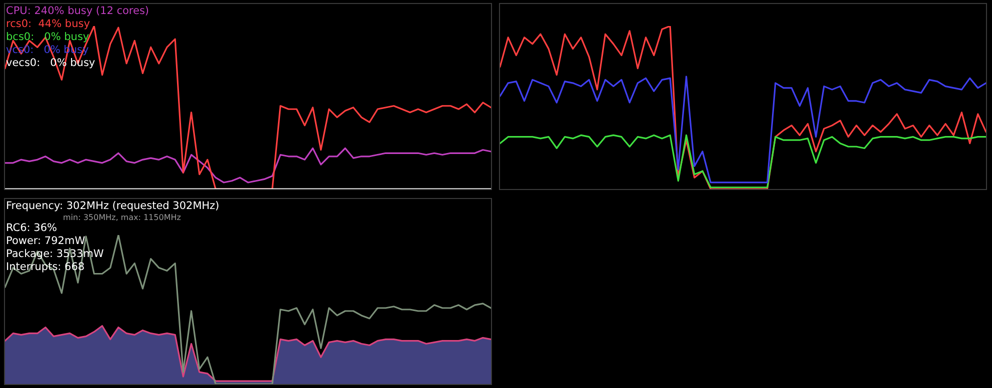 This screenshot has height=388, width=992. I want to click on series-label: rcs0: 44% busy, so click(48, 24).